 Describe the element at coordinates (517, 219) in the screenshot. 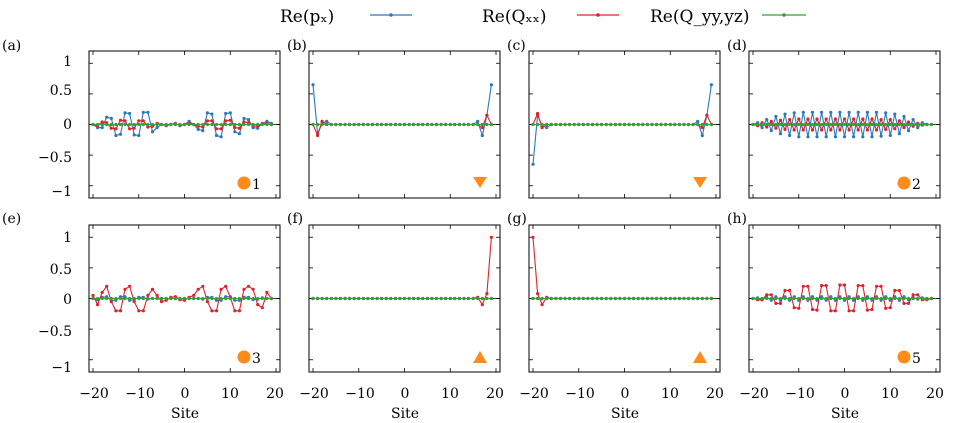

I see `panel-label: (g)` at that location.